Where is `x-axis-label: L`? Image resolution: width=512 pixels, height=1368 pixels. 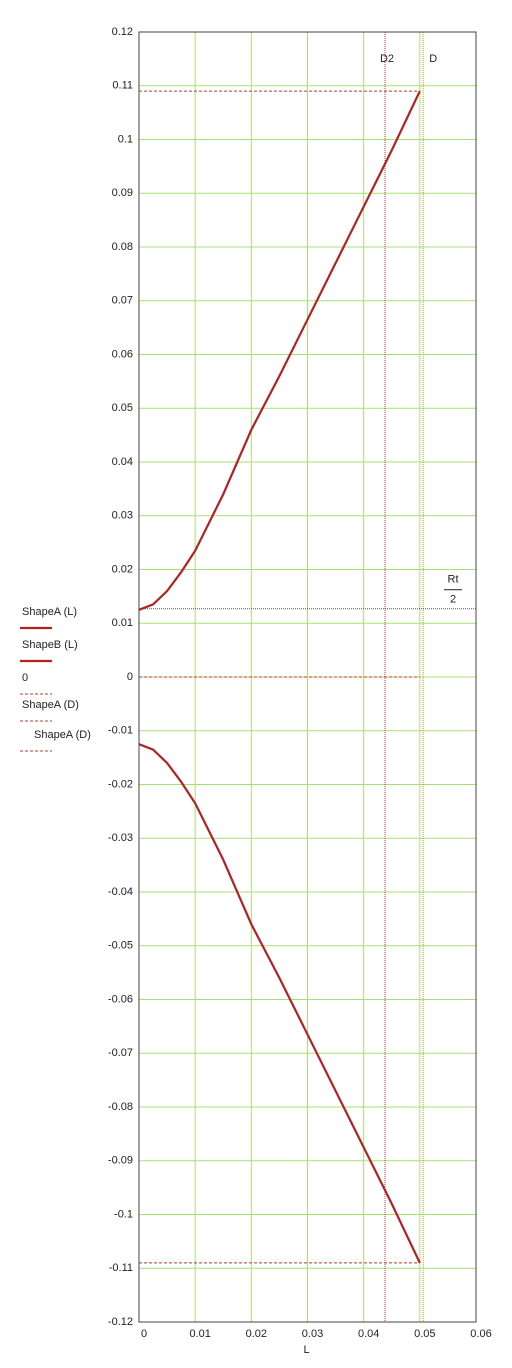
x-axis-label: L is located at coordinates (306, 1350).